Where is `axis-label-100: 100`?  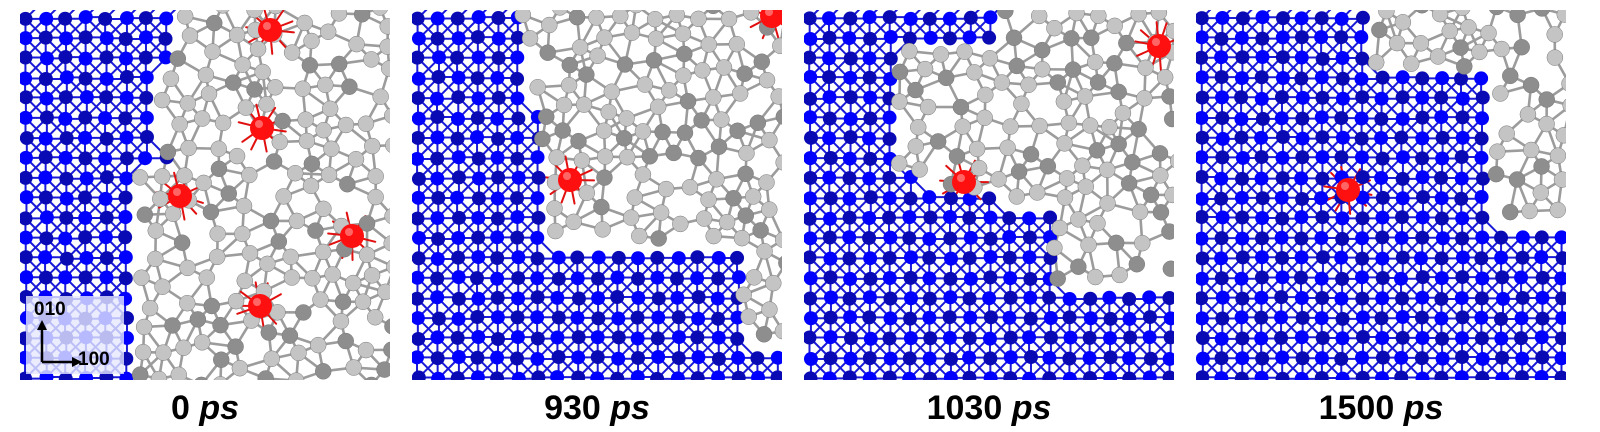
axis-label-100: 100 is located at coordinates (94, 359).